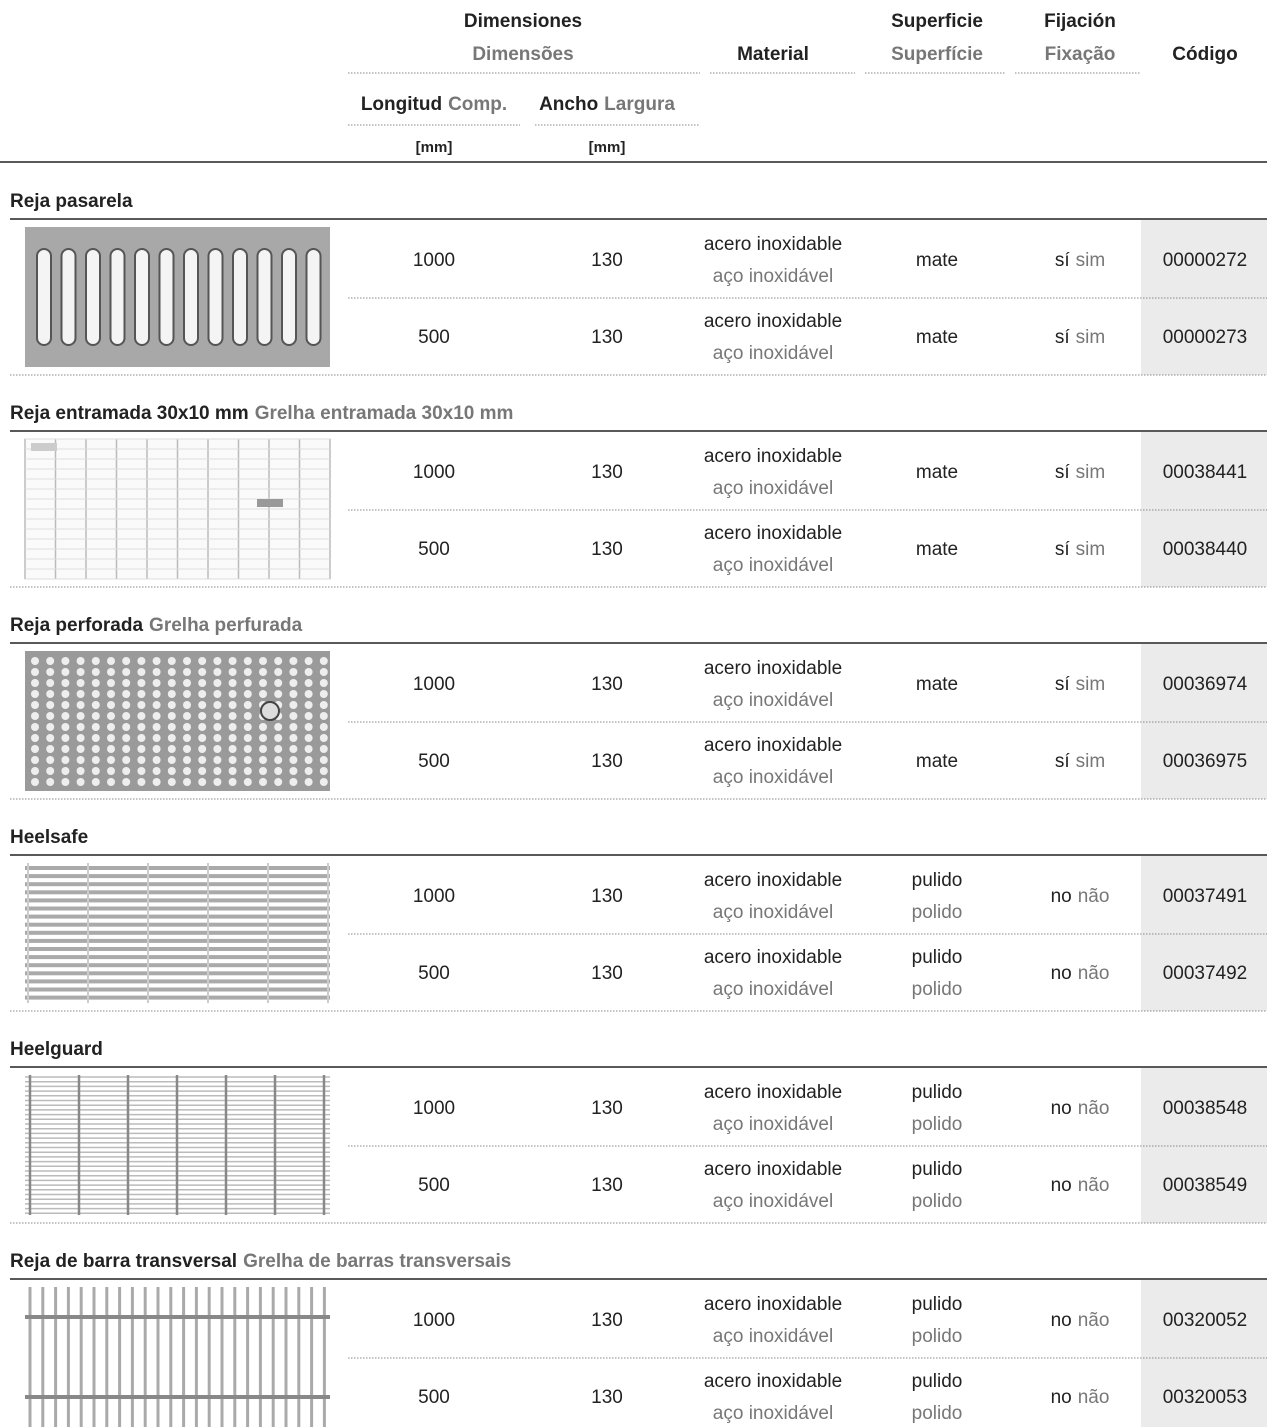 This screenshot has height=1427, width=1267. Describe the element at coordinates (1205, 896) in the screenshot. I see `code: 00037491` at that location.